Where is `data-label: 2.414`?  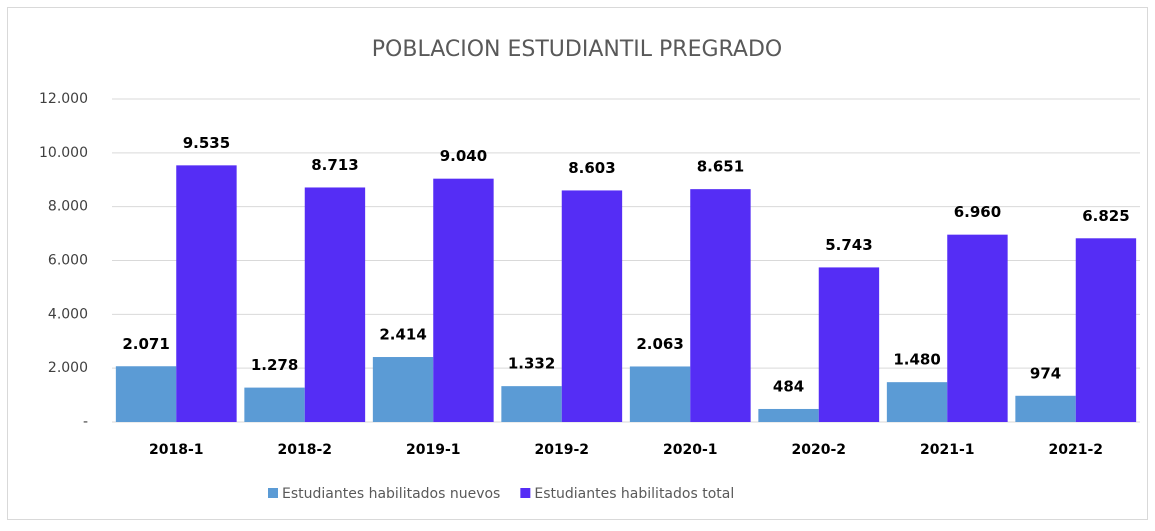 data-label: 2.414 is located at coordinates (402, 335).